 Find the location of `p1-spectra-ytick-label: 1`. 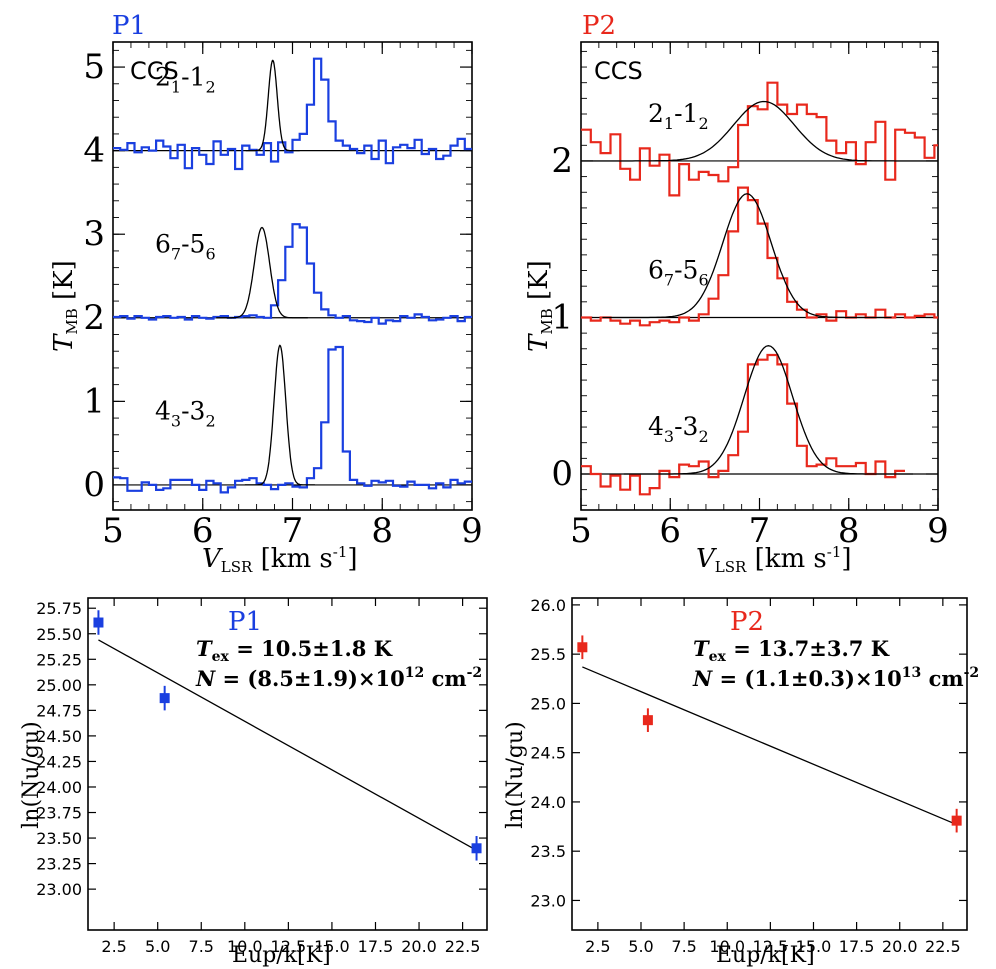

p1-spectra-ytick-label: 1 is located at coordinates (94, 401).